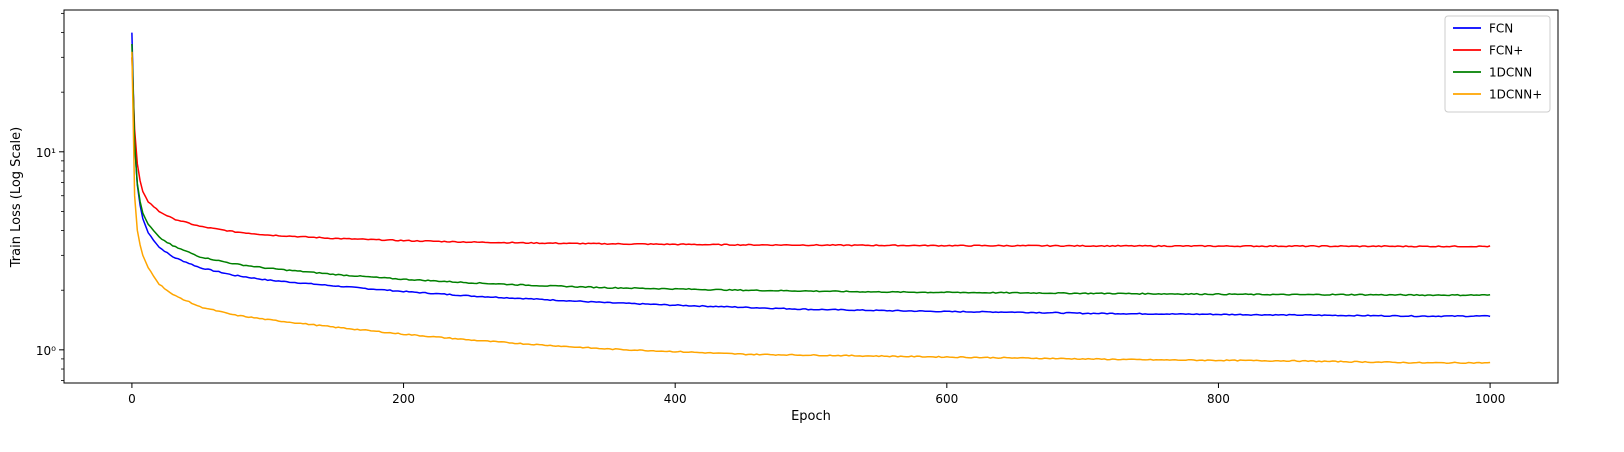 This screenshot has height=452, width=1624. I want to click on y-axis: 10⁰ 10¹, so click(50, 196).